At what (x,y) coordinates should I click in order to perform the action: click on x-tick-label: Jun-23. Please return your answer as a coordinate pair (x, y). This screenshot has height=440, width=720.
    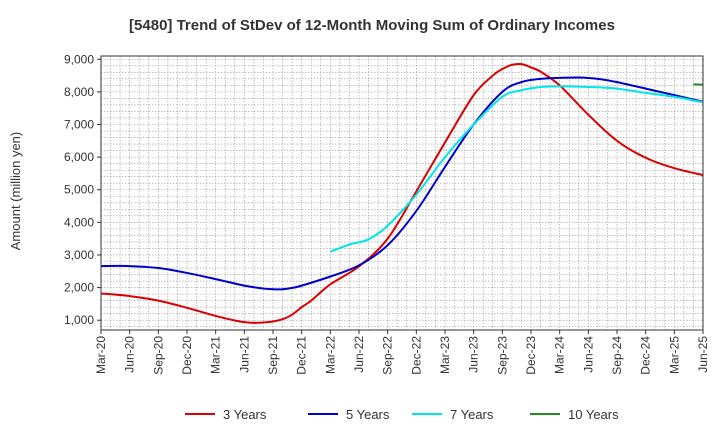
    Looking at the image, I should click on (474, 354).